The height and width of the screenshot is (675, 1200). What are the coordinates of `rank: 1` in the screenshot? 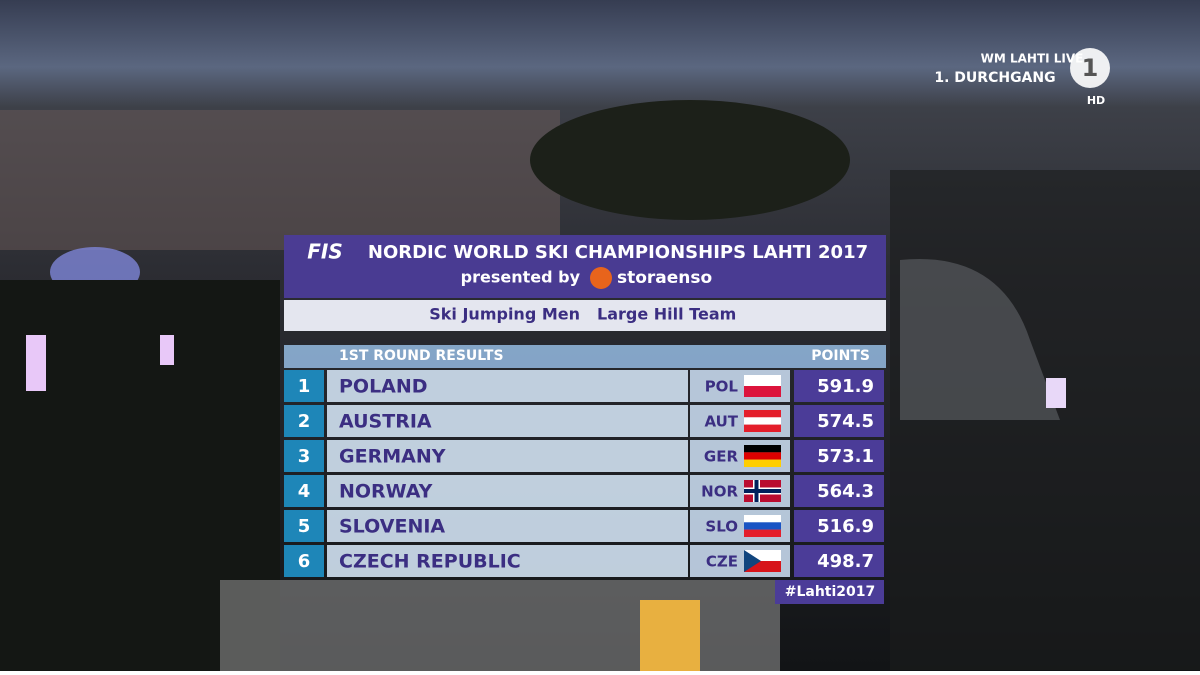 It's located at (304, 386).